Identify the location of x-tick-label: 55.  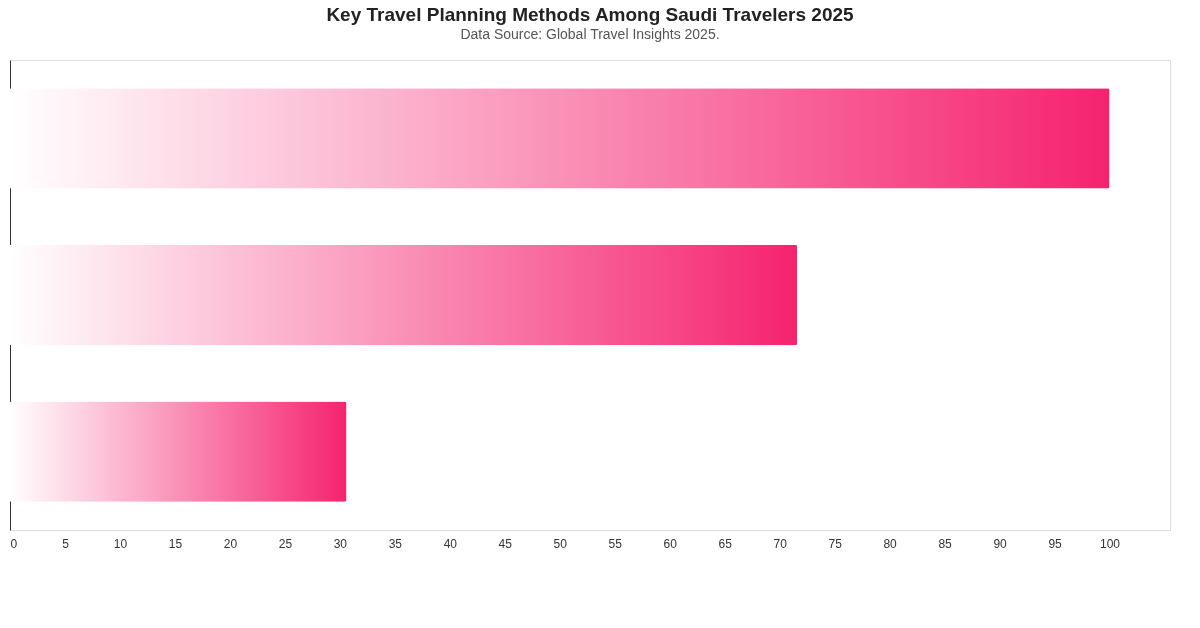
(615, 543).